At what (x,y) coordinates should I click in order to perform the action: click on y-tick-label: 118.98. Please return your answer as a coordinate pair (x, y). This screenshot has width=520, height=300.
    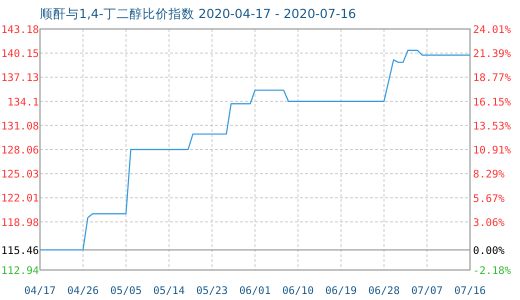
    Looking at the image, I should click on (20, 222).